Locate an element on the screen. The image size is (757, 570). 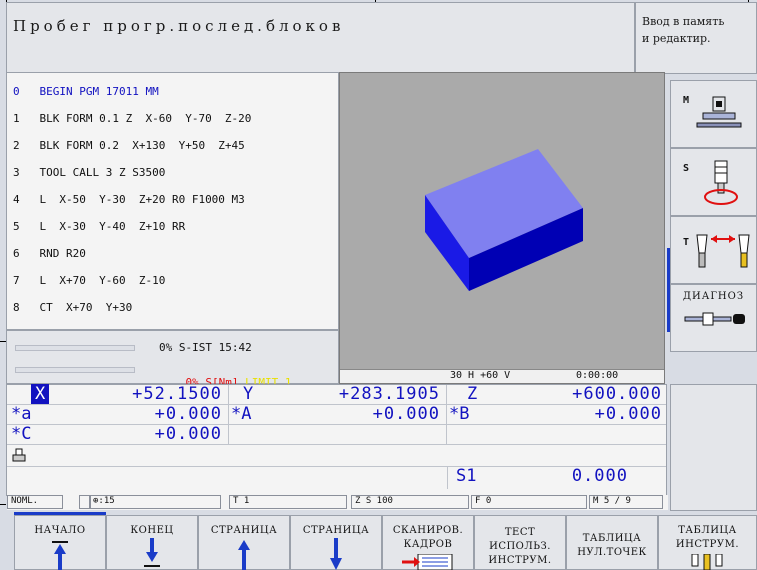
softkey-page-up: СТРАНИЦА is located at coordinates (244, 542).